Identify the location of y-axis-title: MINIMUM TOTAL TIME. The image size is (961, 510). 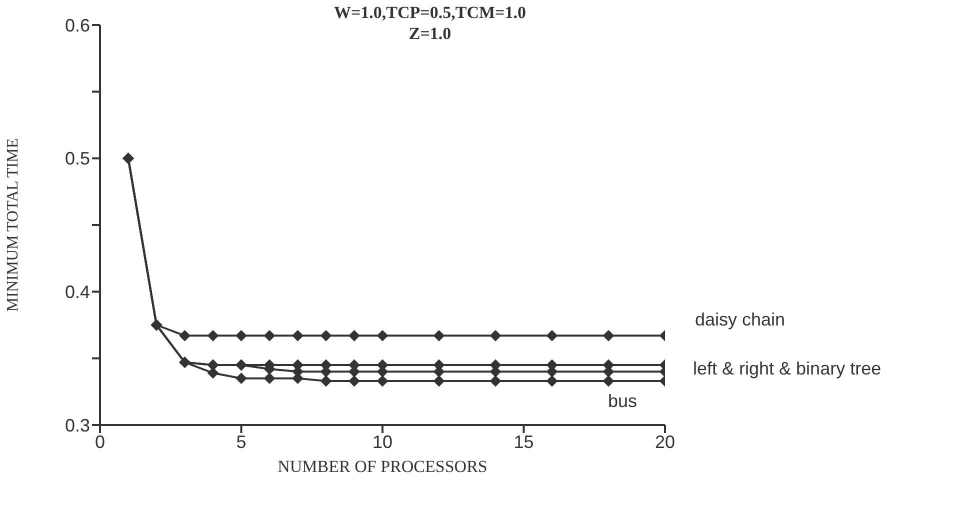
(13, 225).